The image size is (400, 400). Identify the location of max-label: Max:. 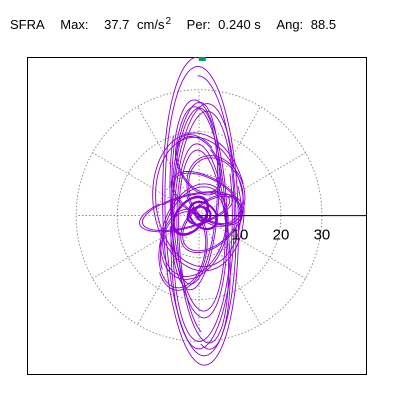
(74, 24).